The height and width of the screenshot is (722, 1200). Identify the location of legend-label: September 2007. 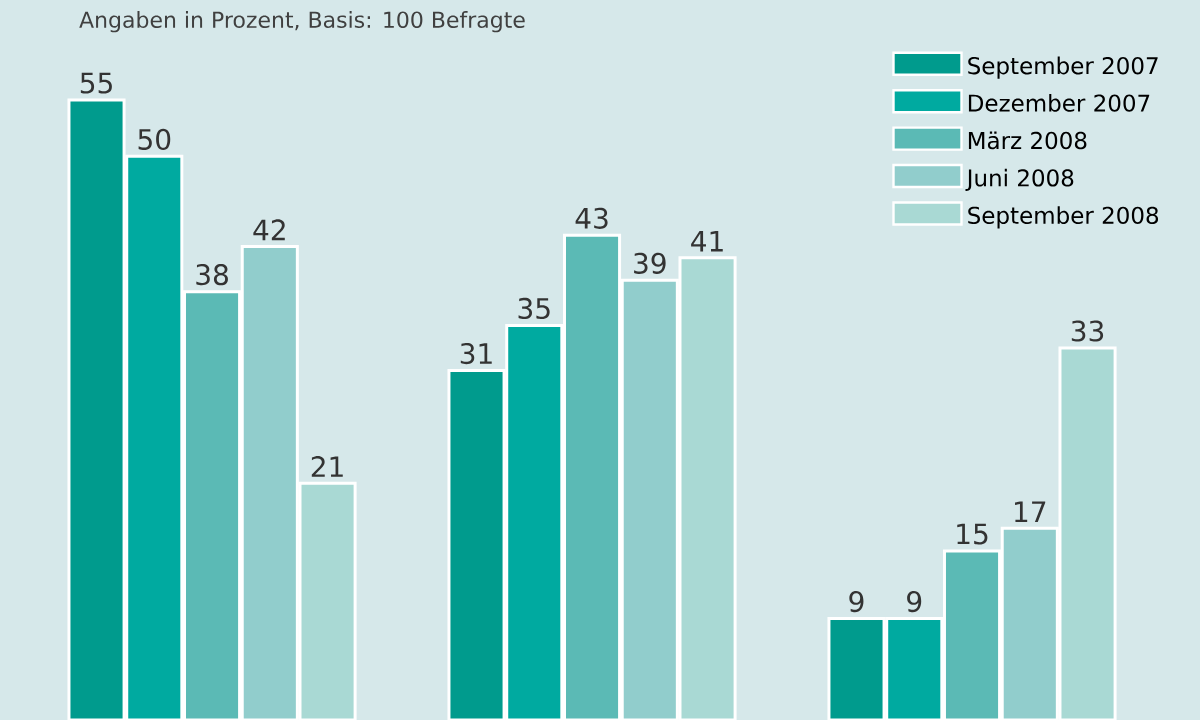
(1063, 68).